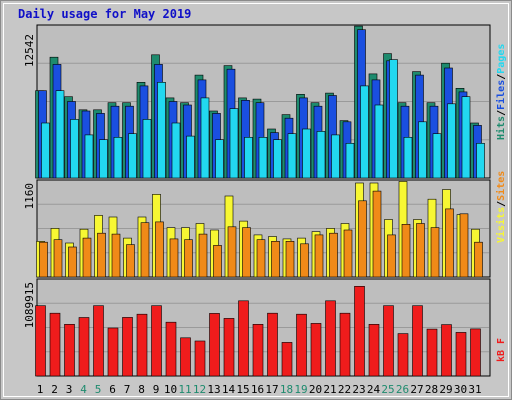 The height and width of the screenshot is (400, 512). What do you see at coordinates (402, 389) in the screenshot?
I see `day-label-26: 26` at bounding box center [402, 389].